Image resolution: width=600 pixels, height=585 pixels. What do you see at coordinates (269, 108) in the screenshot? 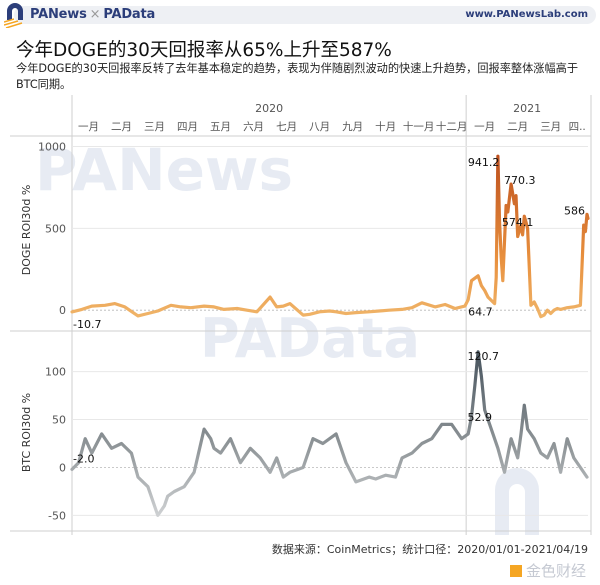
I see `year-label-2020: 2020` at bounding box center [269, 108].